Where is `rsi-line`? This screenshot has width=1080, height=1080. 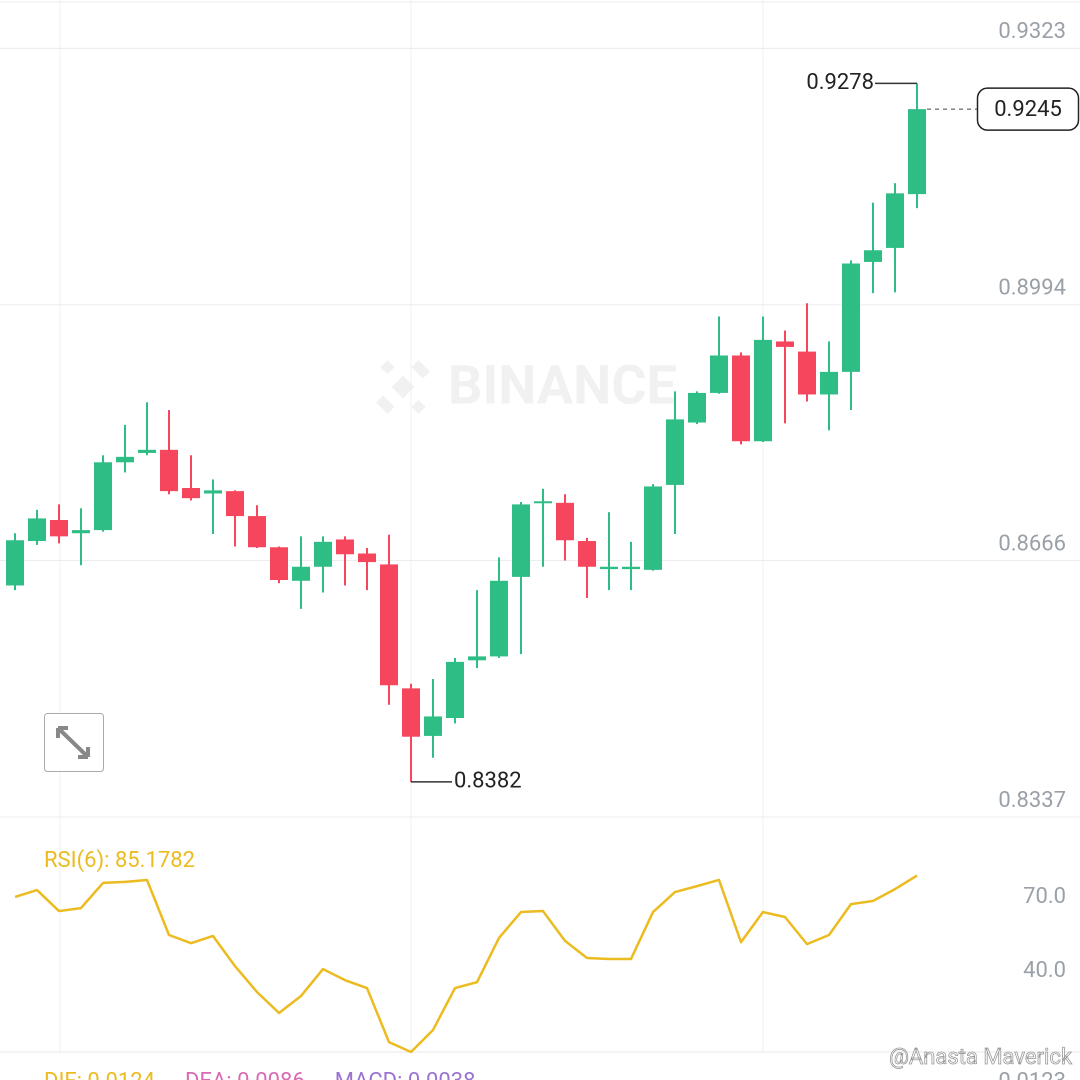
rsi-line is located at coordinates (466, 964).